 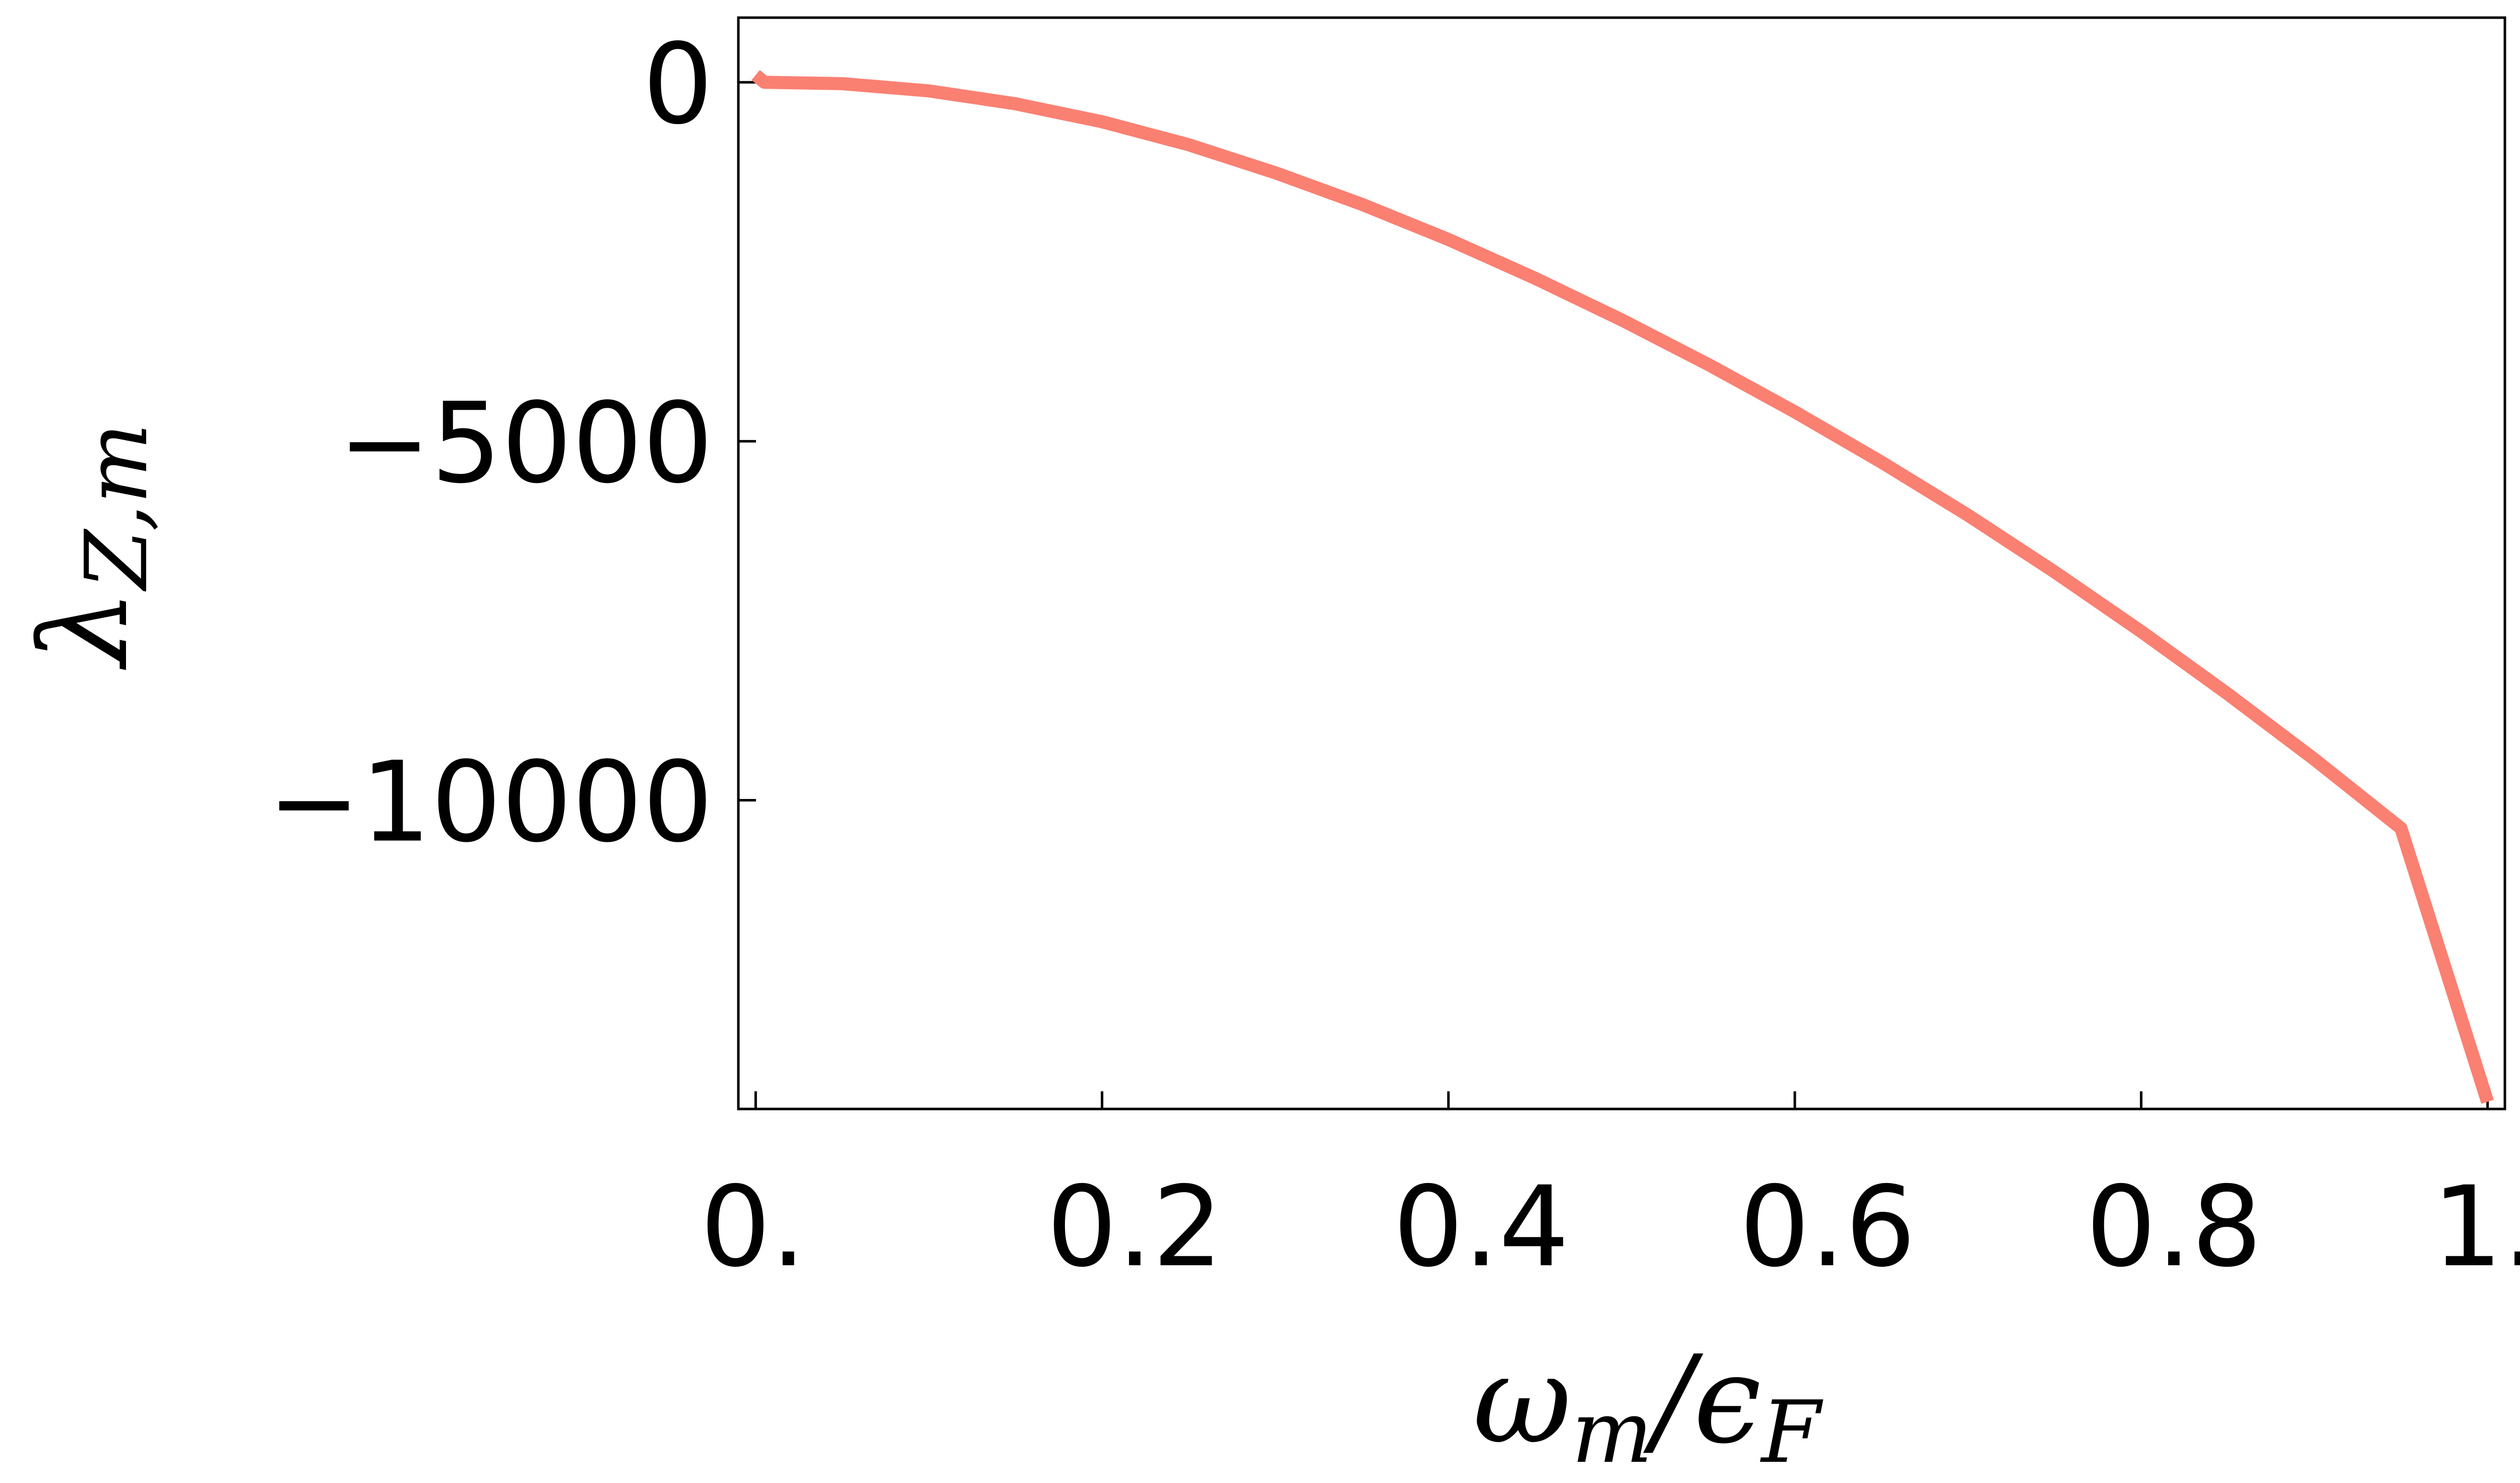 What do you see at coordinates (1648, 1405) in the screenshot?
I see `x-axis-label: ωm/ϵF` at bounding box center [1648, 1405].